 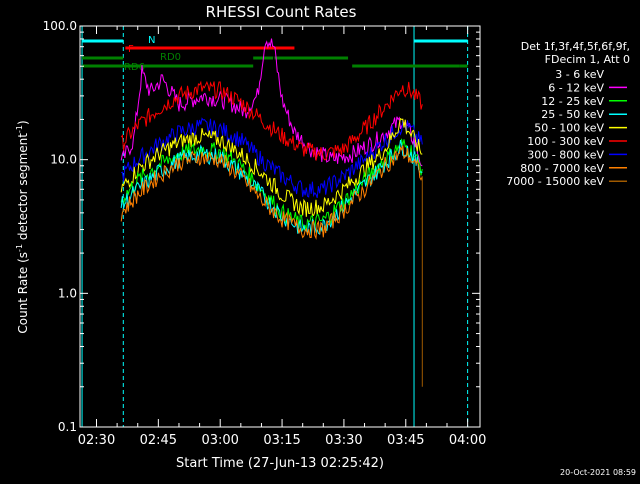 I want to click on y-axis-label: Count Rate (s-1 detector segment-1), so click(x=22, y=226).